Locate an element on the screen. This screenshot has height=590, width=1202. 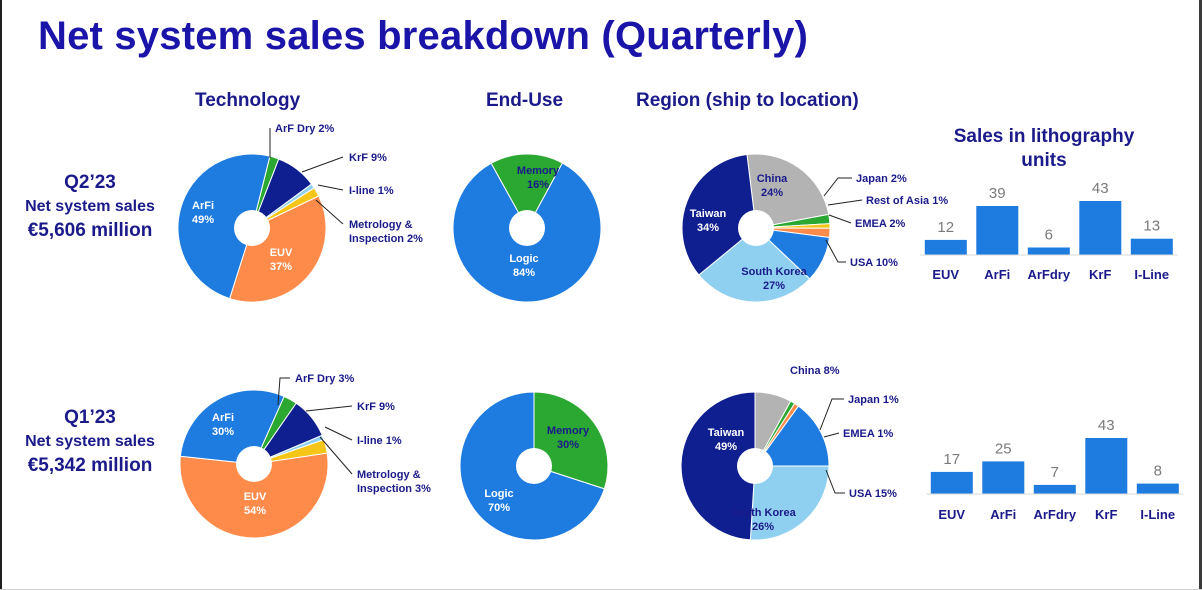
q2-region-label-usa: USA 10% is located at coordinates (874, 263).